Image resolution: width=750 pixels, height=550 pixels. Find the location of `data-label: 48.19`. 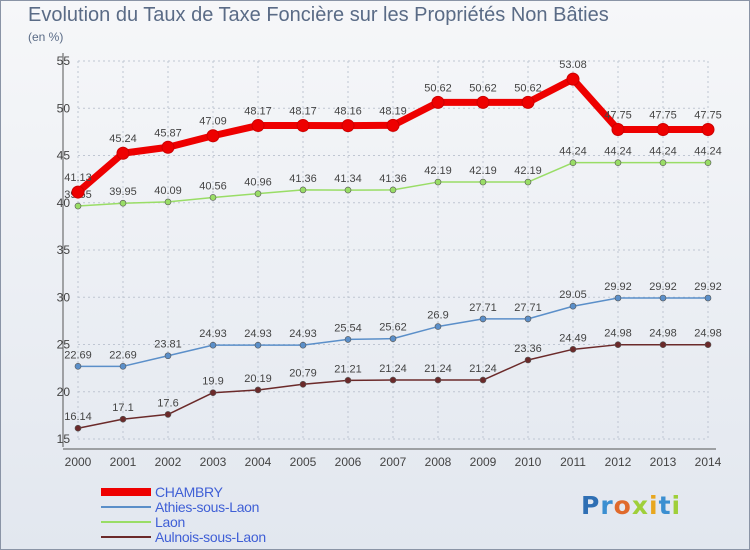

data-label: 48.19 is located at coordinates (393, 111).